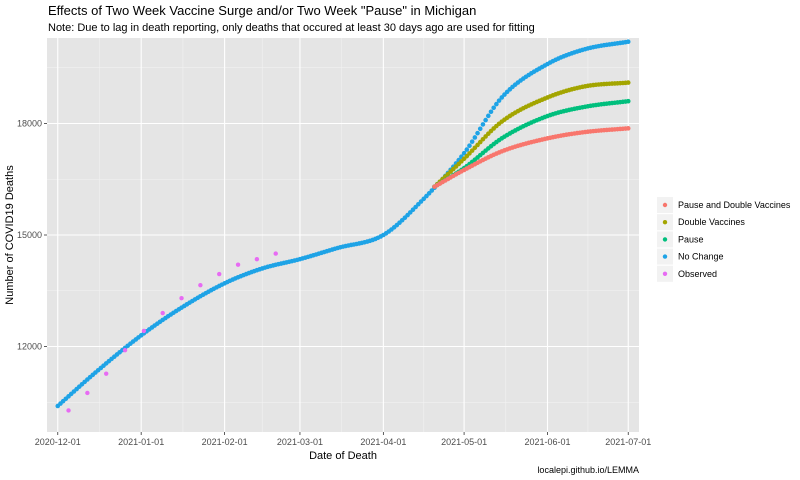 Image resolution: width=800 pixels, height=480 pixels. Describe the element at coordinates (29, 347) in the screenshot. I see `y-tick-label: 12000` at that location.